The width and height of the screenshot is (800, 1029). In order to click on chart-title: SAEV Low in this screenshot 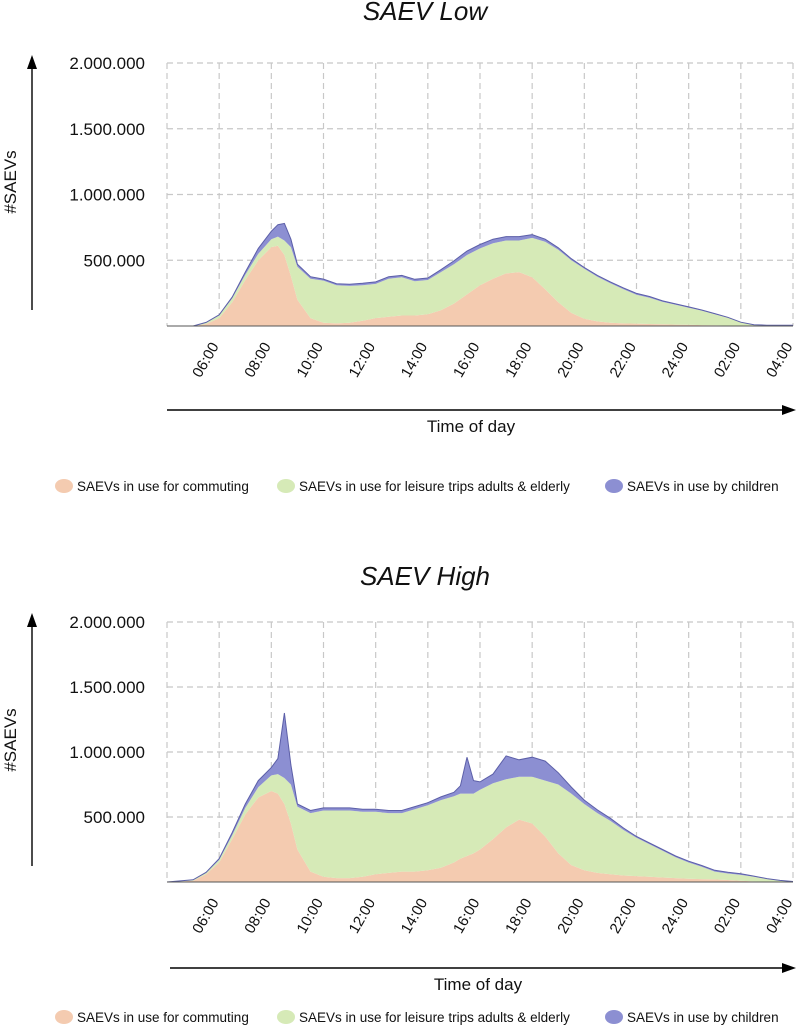, I will do `click(426, 13)`.